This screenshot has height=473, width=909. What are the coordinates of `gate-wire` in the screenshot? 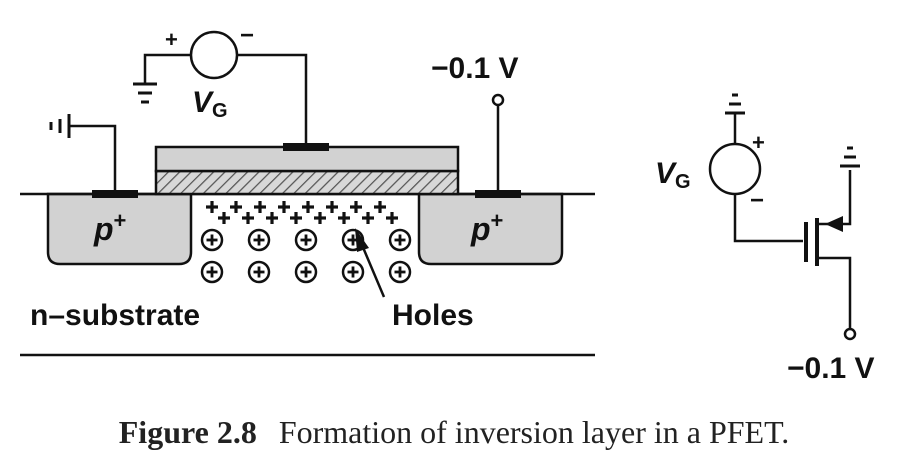 It's located at (273, 98).